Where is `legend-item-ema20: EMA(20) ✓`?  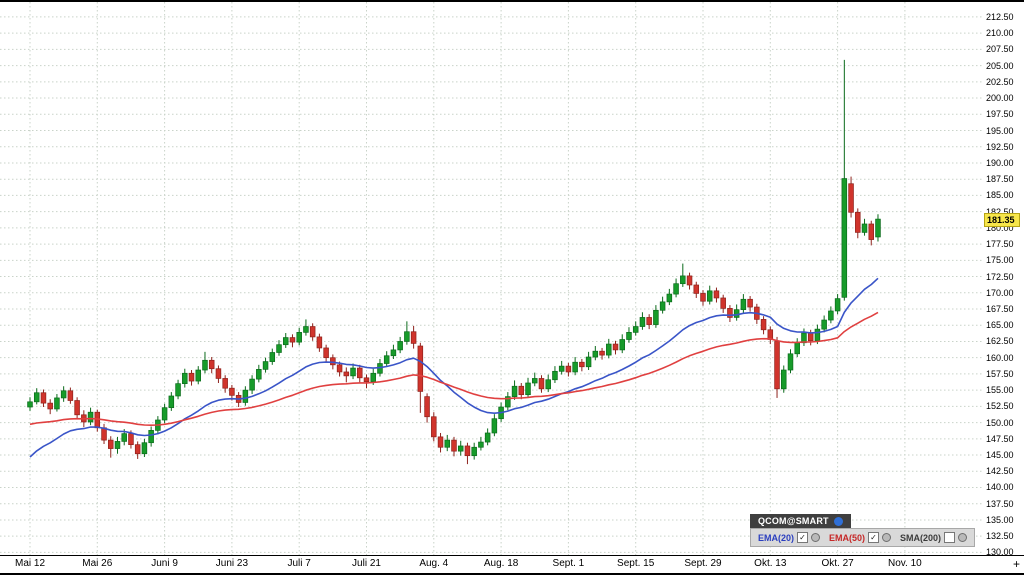 legend-item-ema20: EMA(20) ✓ is located at coordinates (789, 537).